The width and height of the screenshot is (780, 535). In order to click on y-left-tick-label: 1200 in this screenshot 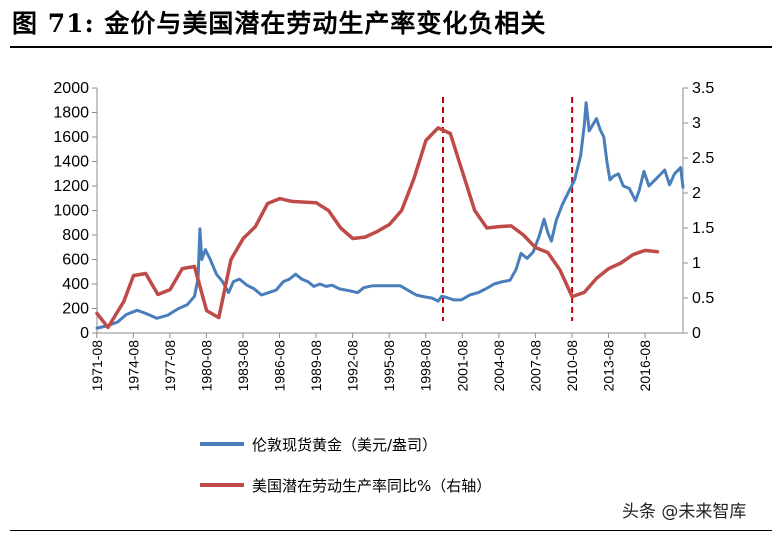, I will do `click(71, 186)`.